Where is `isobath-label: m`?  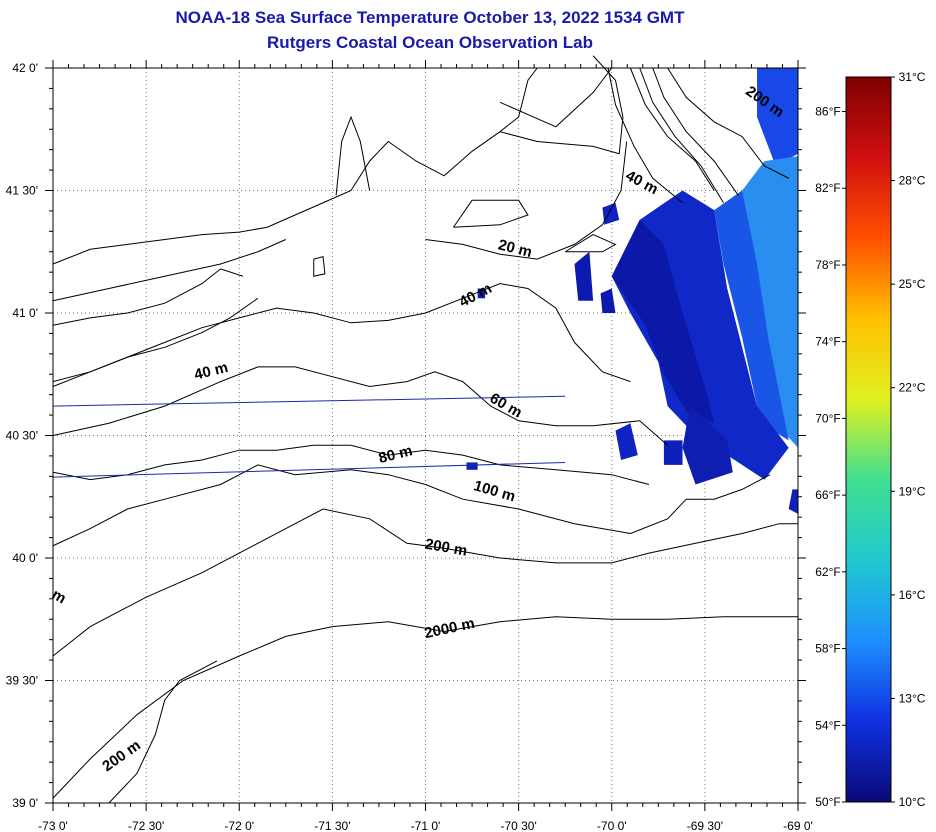 isobath-label: m is located at coordinates (59, 596).